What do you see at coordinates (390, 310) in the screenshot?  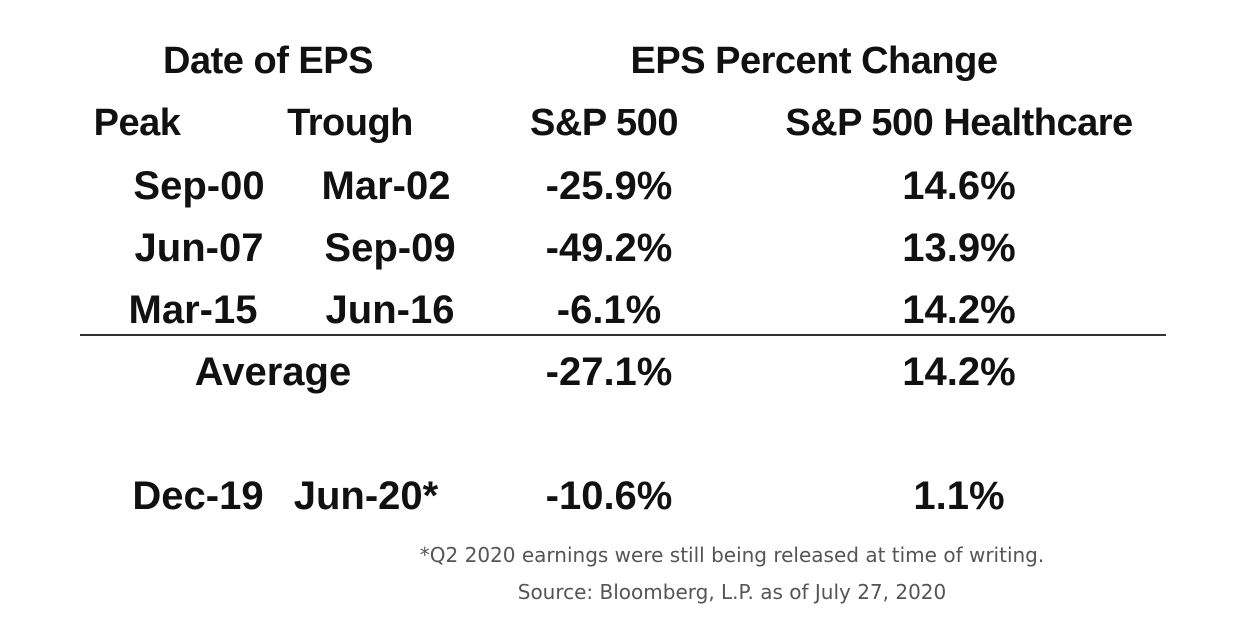 I see `row3-trough: Jun-16` at bounding box center [390, 310].